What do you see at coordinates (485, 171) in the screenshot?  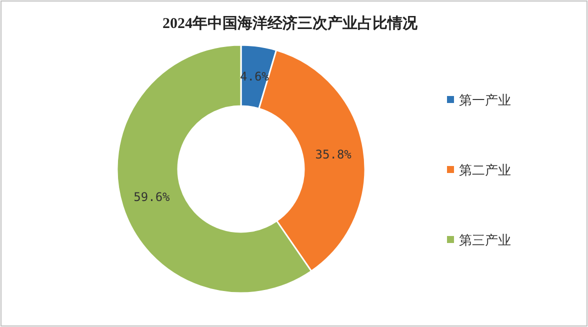 I see `legend-label: 第二产业` at bounding box center [485, 171].